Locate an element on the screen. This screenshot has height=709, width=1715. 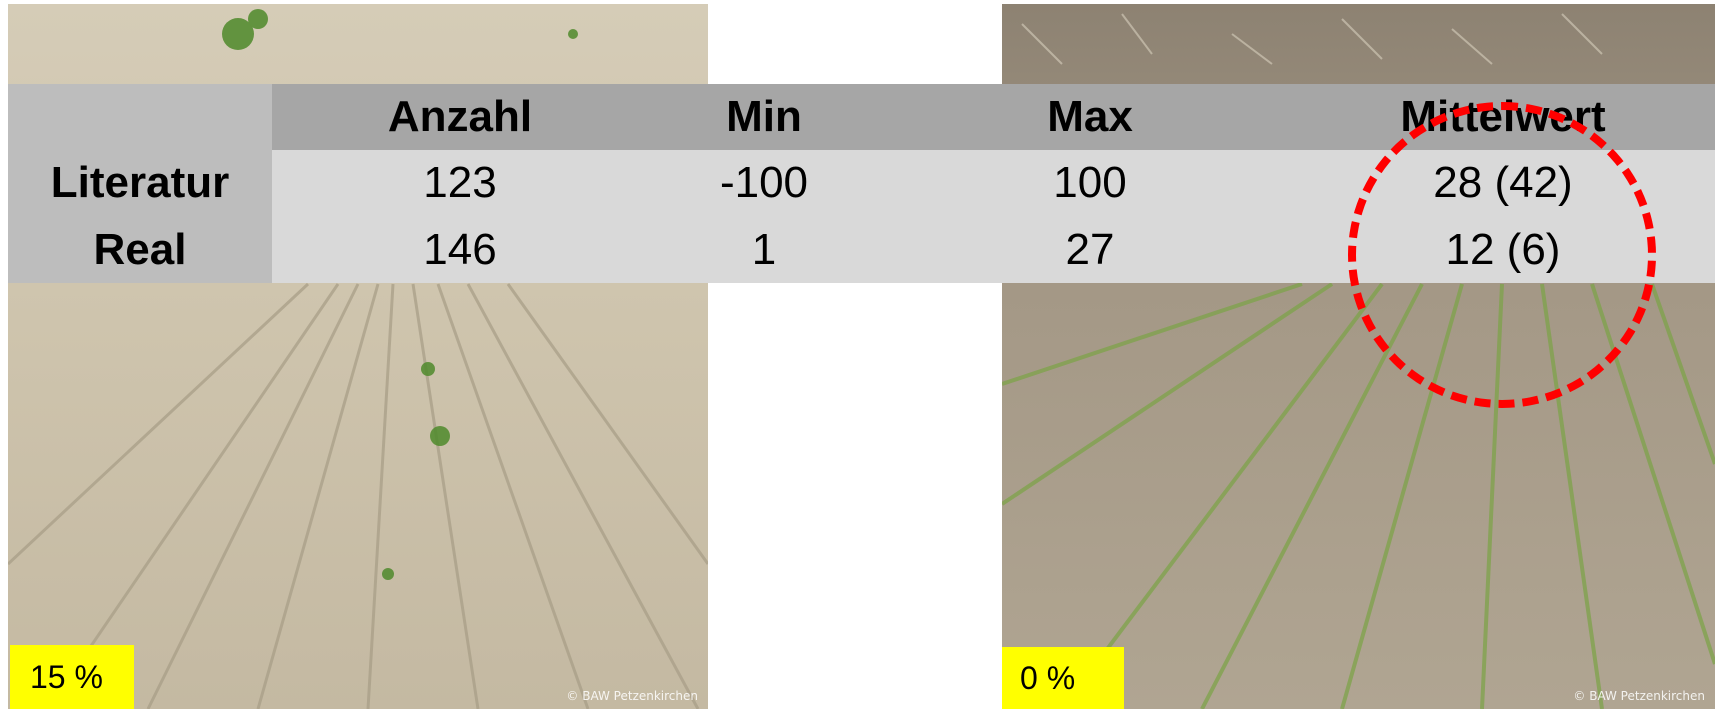
table-row: Literatur 123 -100 100 28 (42) is located at coordinates (861, 183).